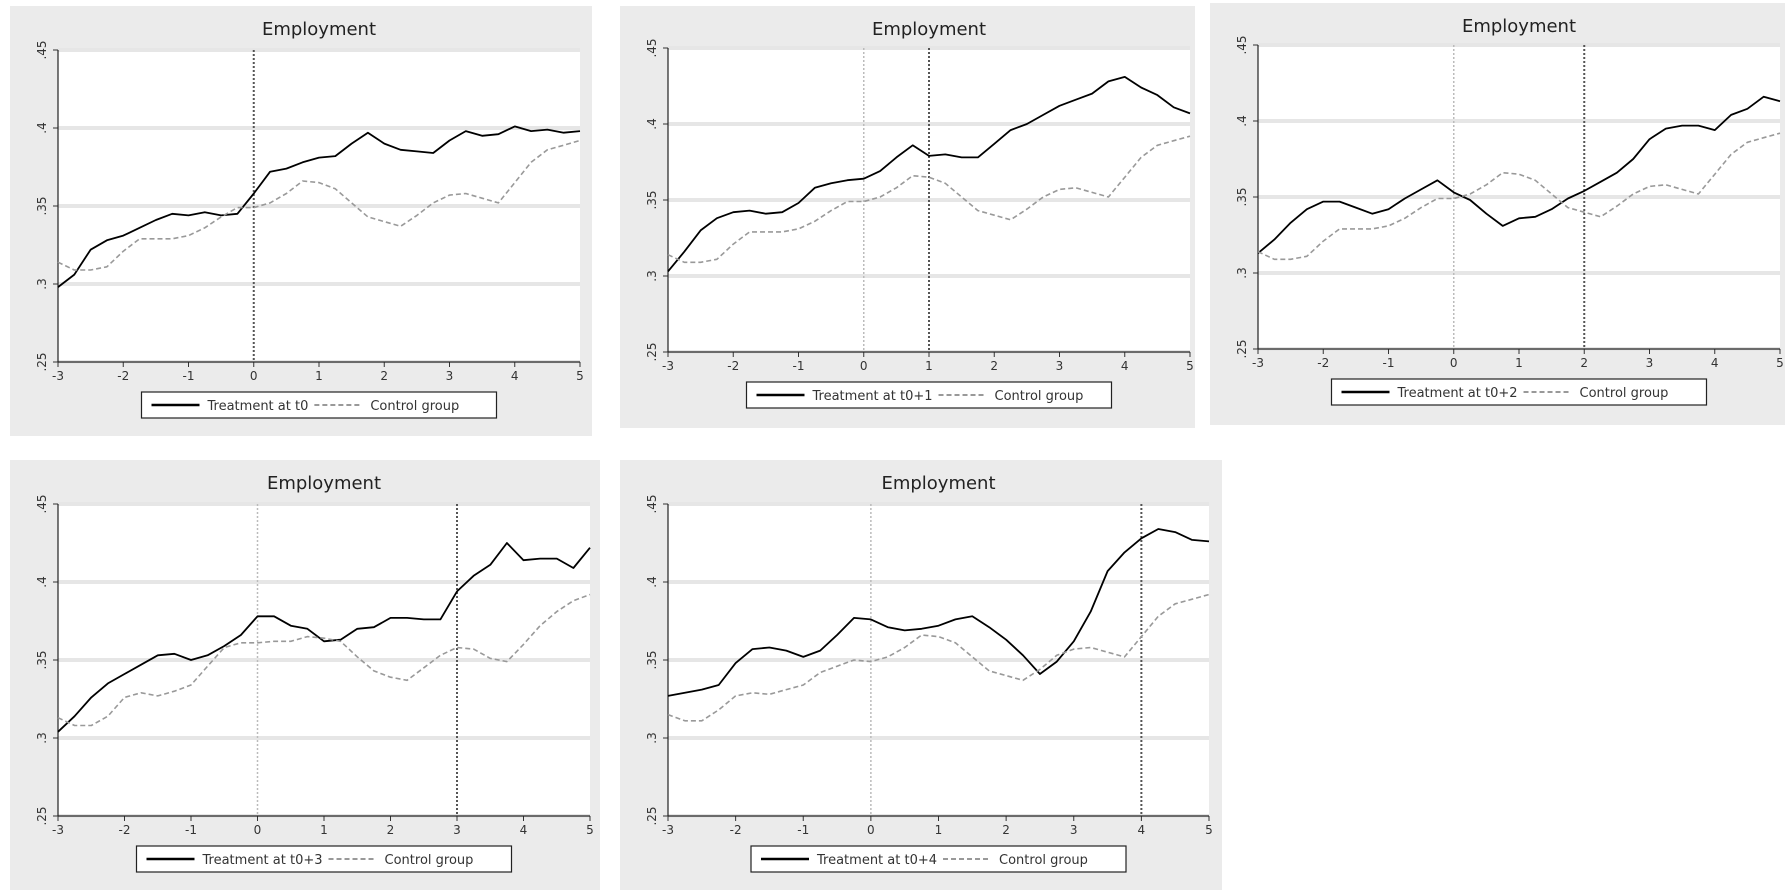  What do you see at coordinates (872, 396) in the screenshot?
I see `legend-label: Treatment at t0+1` at bounding box center [872, 396].